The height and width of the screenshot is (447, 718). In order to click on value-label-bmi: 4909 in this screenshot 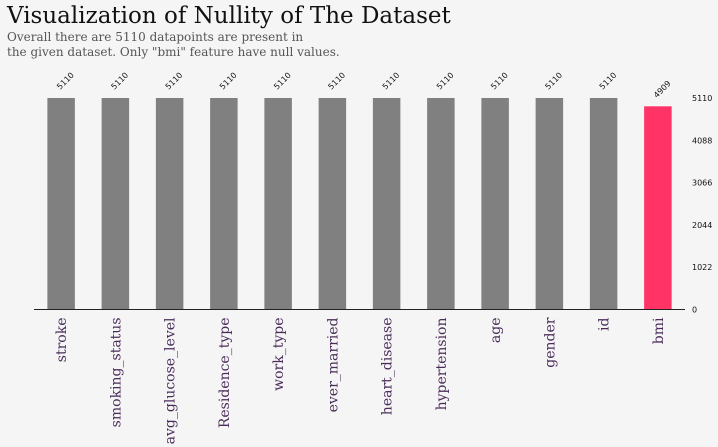, I will do `click(662, 89)`.